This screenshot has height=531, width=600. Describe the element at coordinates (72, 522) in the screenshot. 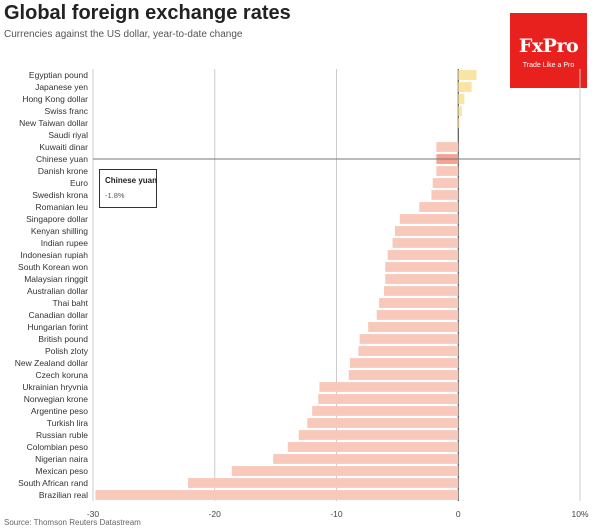

I see `source-note: Source: Thomson Reuters Datastream` at that location.